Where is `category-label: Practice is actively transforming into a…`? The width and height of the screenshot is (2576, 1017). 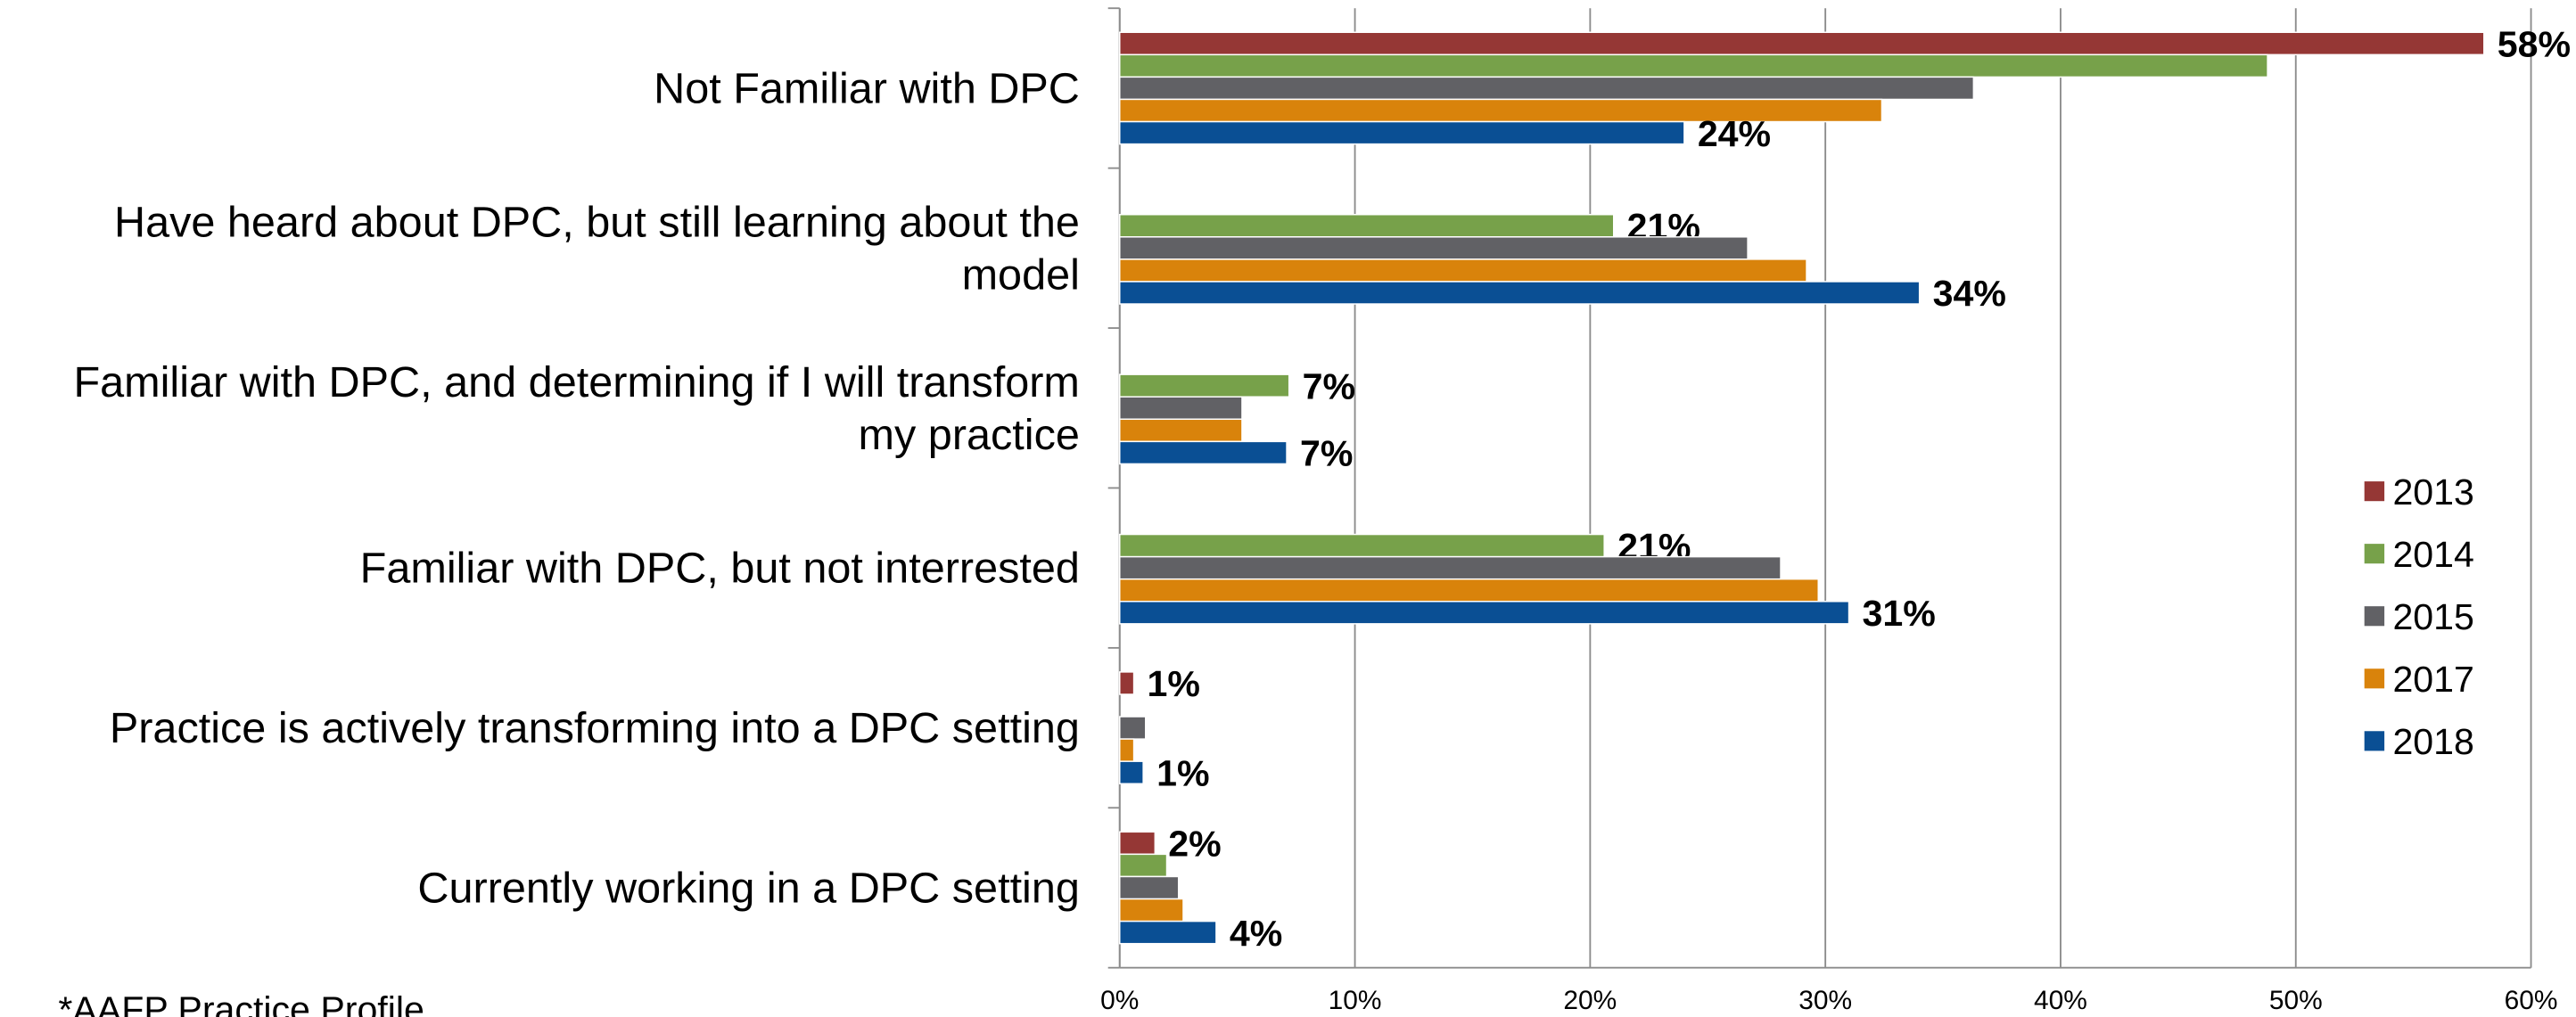
category-label: Practice is actively transforming into a… is located at coordinates (595, 728).